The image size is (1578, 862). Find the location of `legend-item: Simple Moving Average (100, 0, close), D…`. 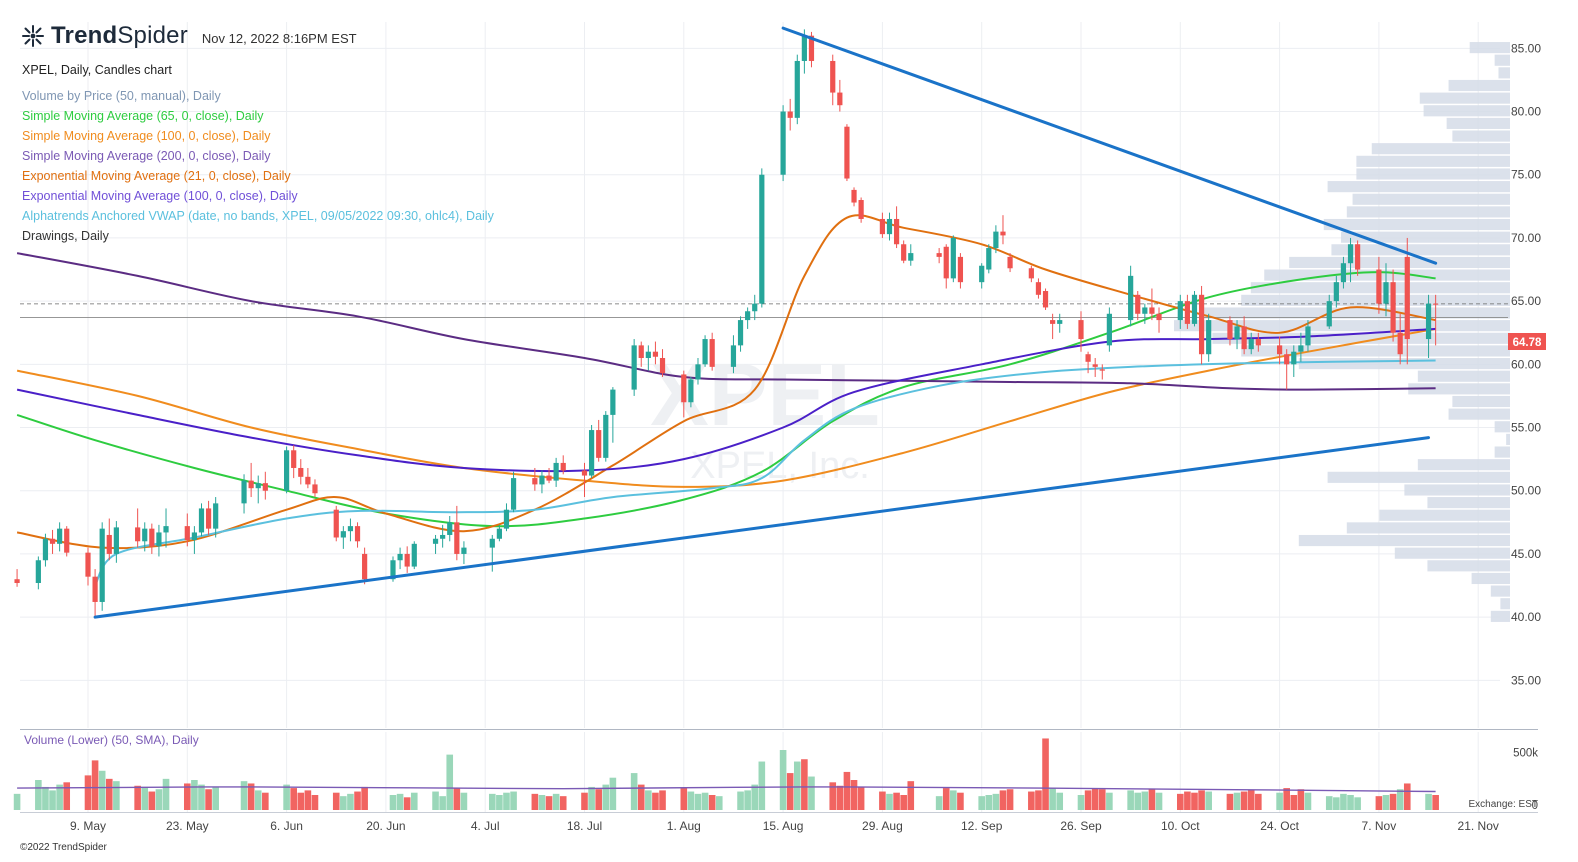

legend-item: Simple Moving Average (100, 0, close), D… is located at coordinates (146, 136).